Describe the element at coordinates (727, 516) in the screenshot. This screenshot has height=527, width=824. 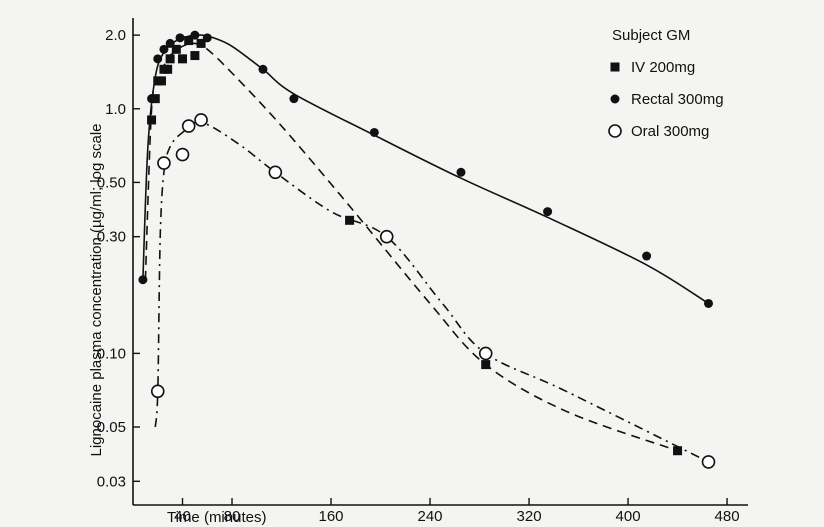
I see `x-tick-label: 480` at that location.